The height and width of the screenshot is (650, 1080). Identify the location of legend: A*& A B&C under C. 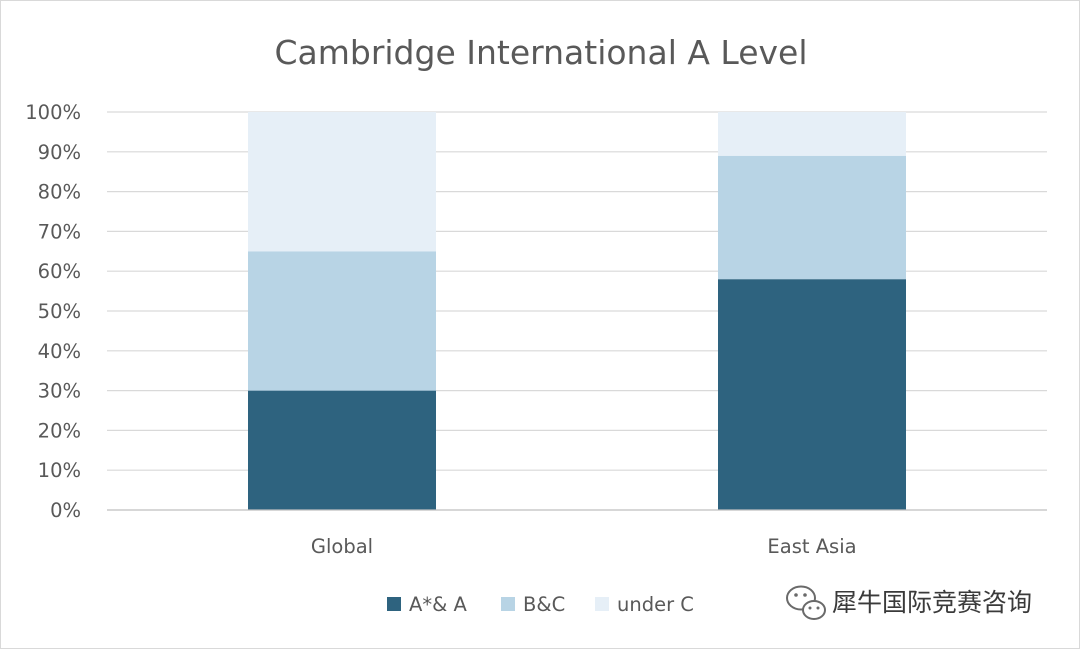
(540, 604).